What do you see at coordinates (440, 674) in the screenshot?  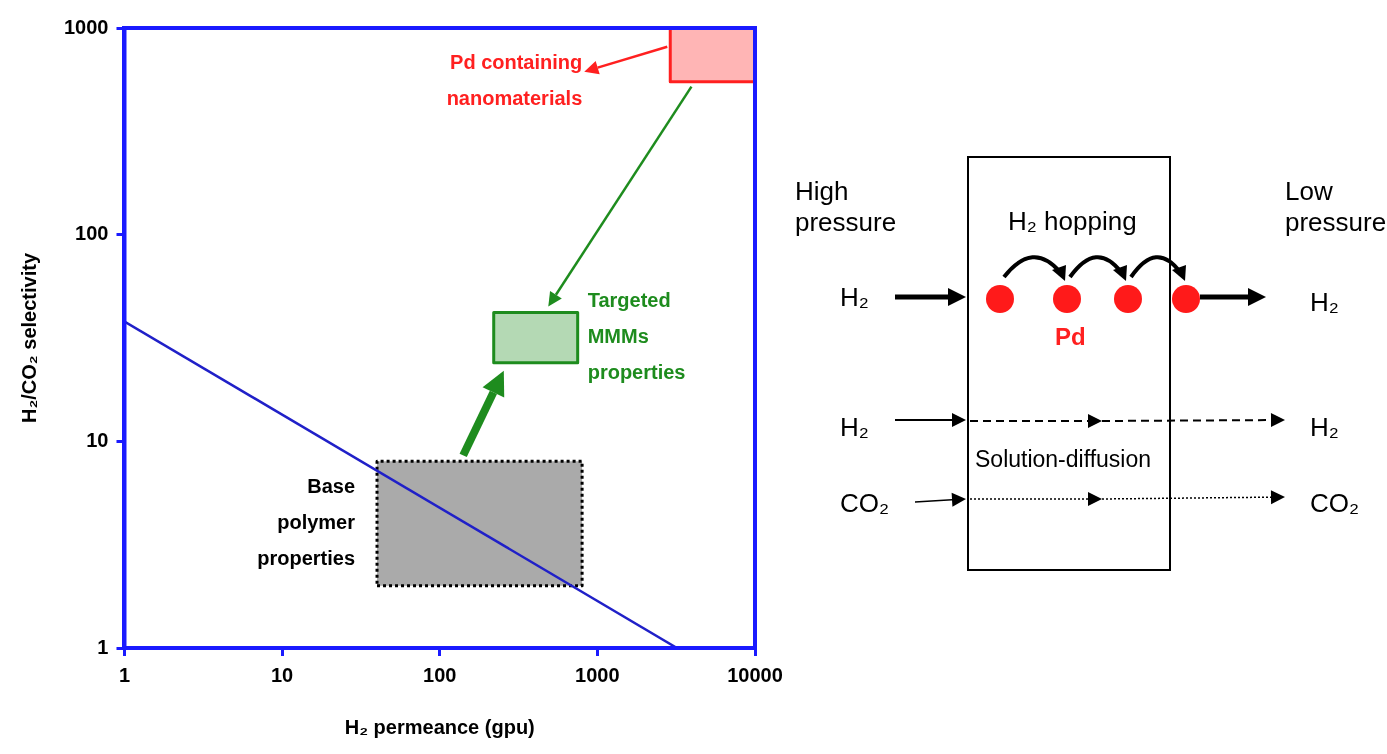 I see `x-tick-label: 100` at bounding box center [440, 674].